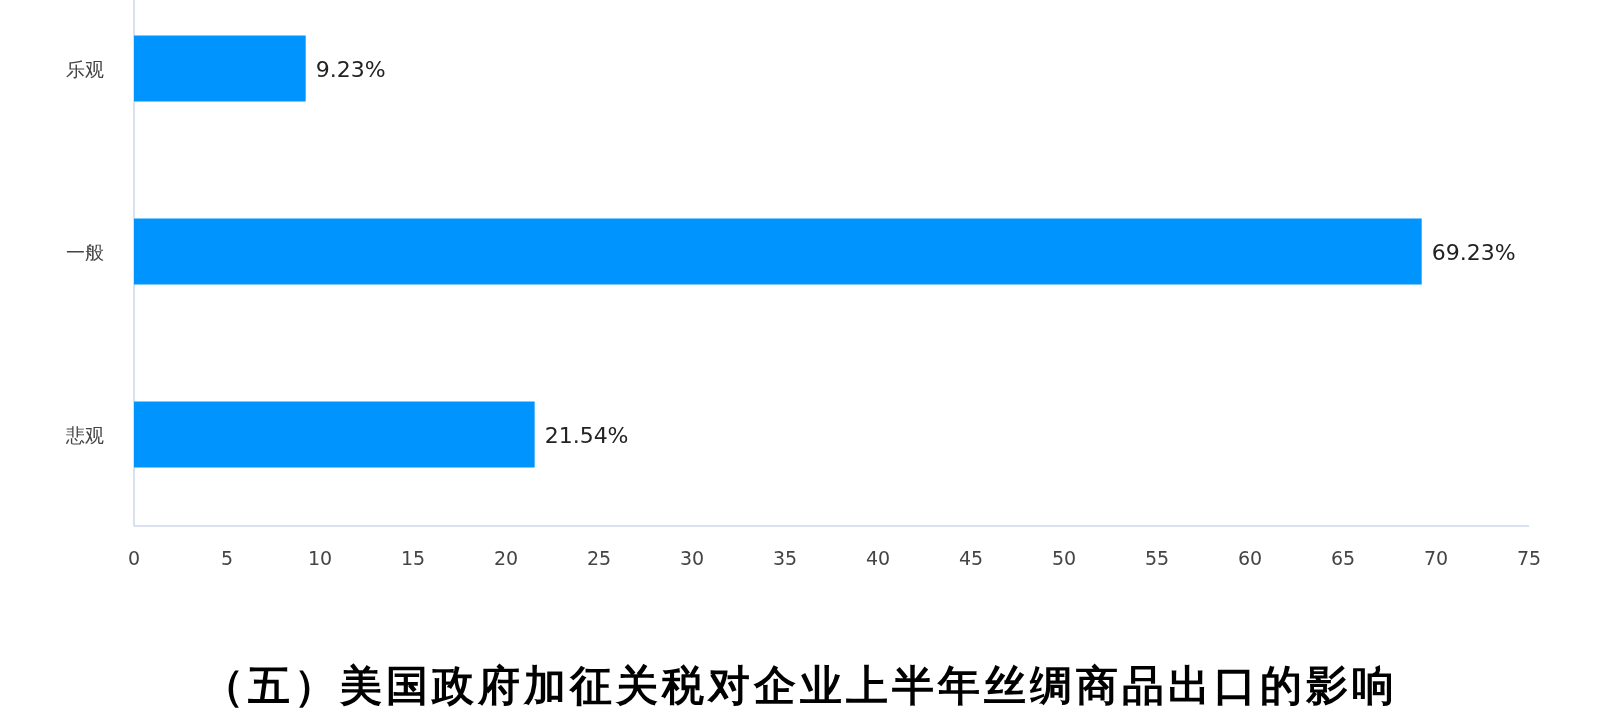  I want to click on x-tick-label: 10, so click(320, 558).